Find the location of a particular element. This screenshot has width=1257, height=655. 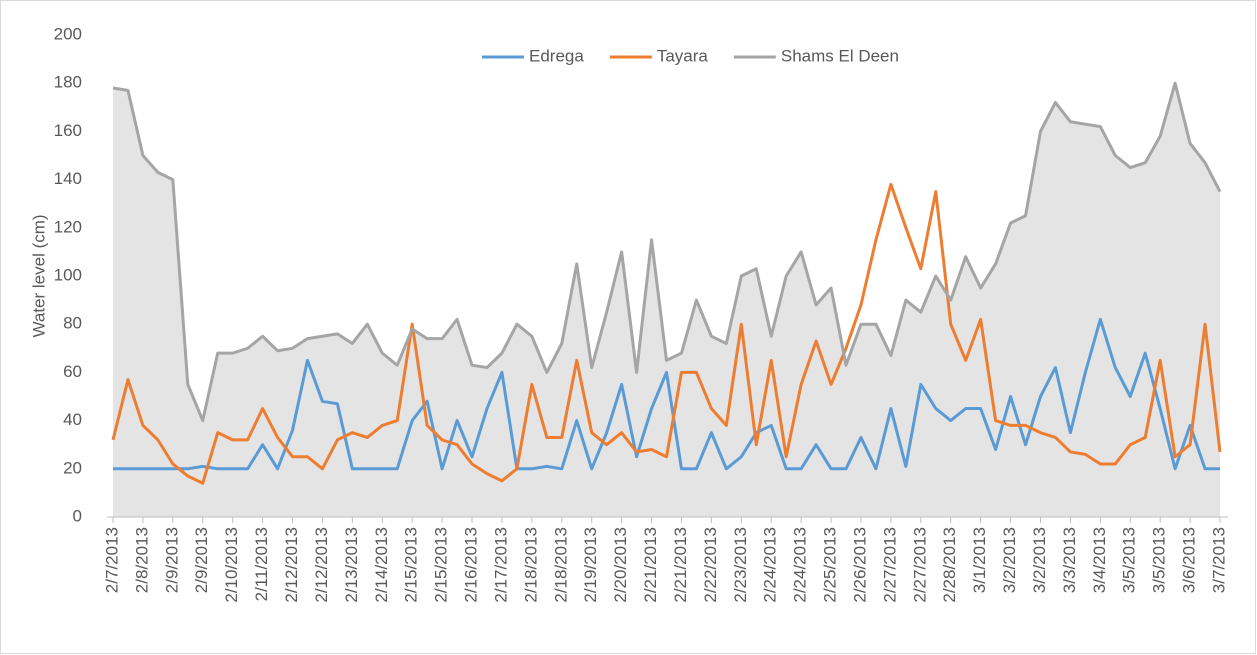

x-tick-label: 3/7/2013 is located at coordinates (1218, 560).